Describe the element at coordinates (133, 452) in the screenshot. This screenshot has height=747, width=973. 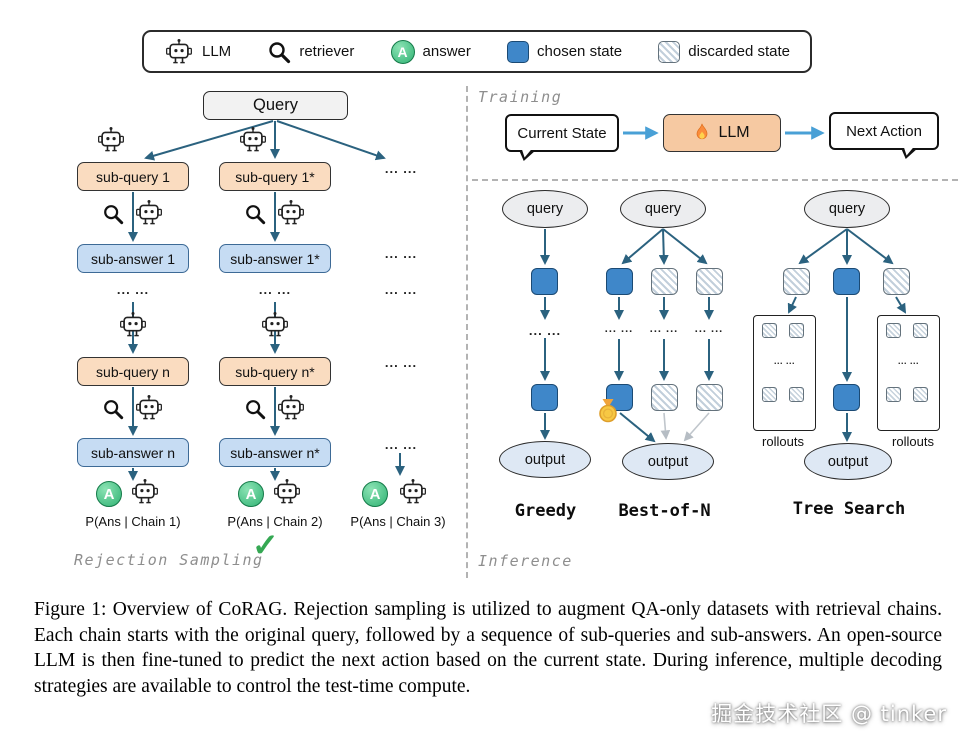
I see `sub-answer-n-box: sub-answer n` at that location.